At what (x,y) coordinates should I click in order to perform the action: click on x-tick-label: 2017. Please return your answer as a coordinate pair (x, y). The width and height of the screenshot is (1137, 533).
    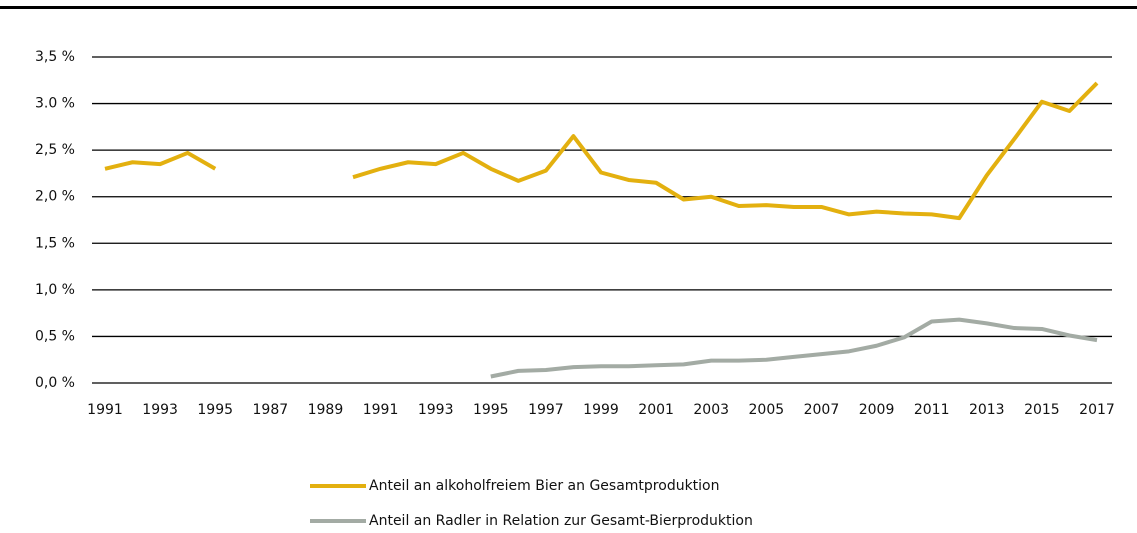
    Looking at the image, I should click on (1097, 410).